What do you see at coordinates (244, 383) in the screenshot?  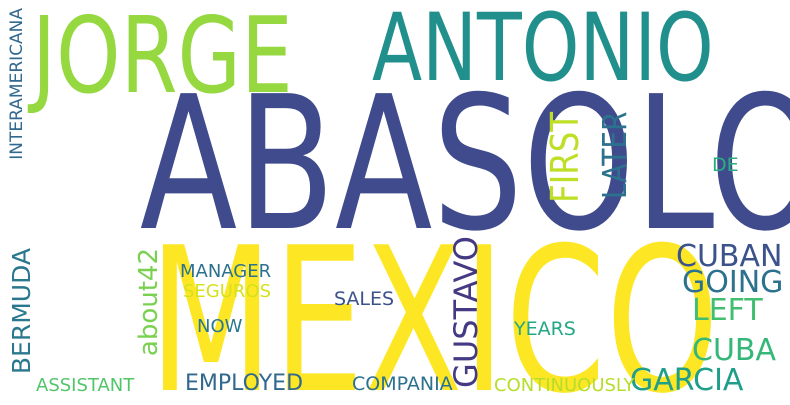 I see `word-employed: EMPLOYED` at bounding box center [244, 383].